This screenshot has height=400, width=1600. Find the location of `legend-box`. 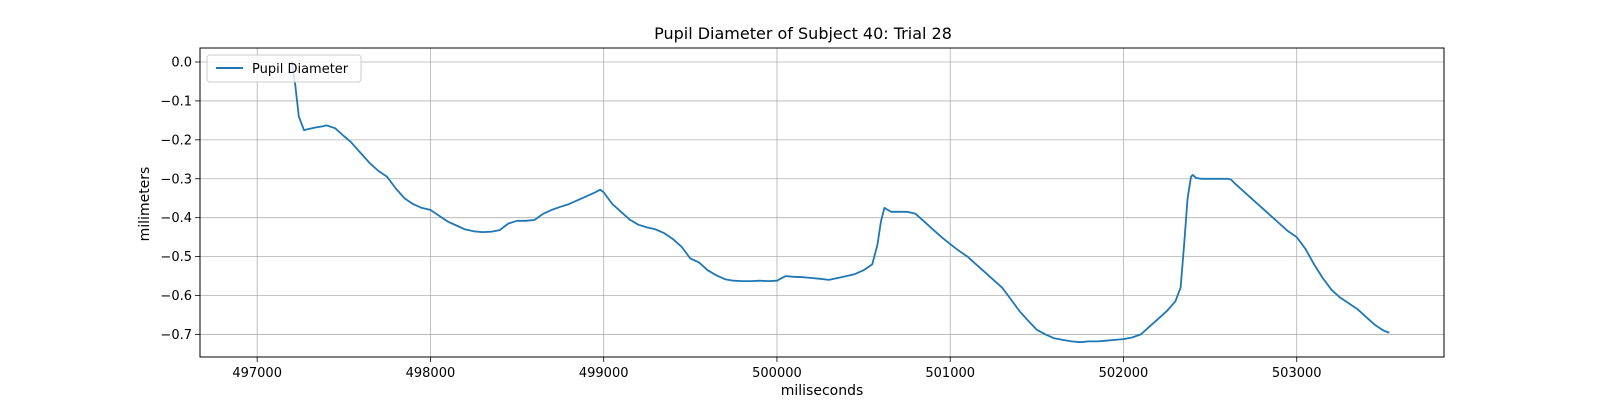

legend-box is located at coordinates (284, 68).